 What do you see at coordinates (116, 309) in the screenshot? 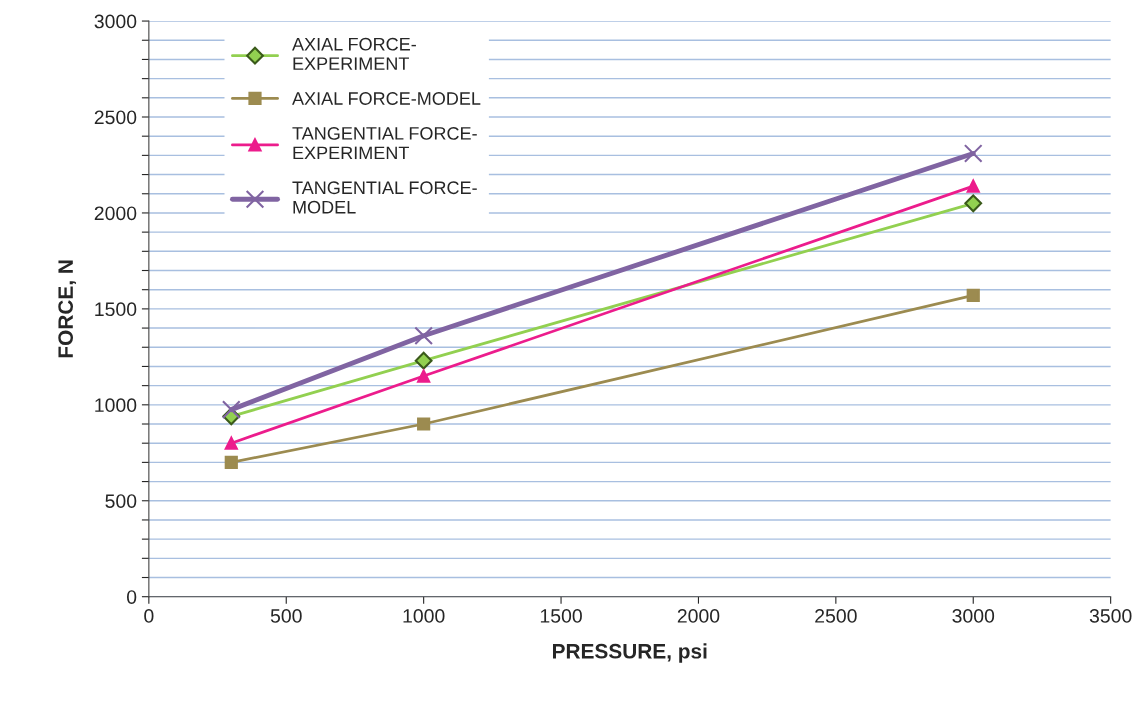
I see `y-tick-label: 1500` at bounding box center [116, 309].